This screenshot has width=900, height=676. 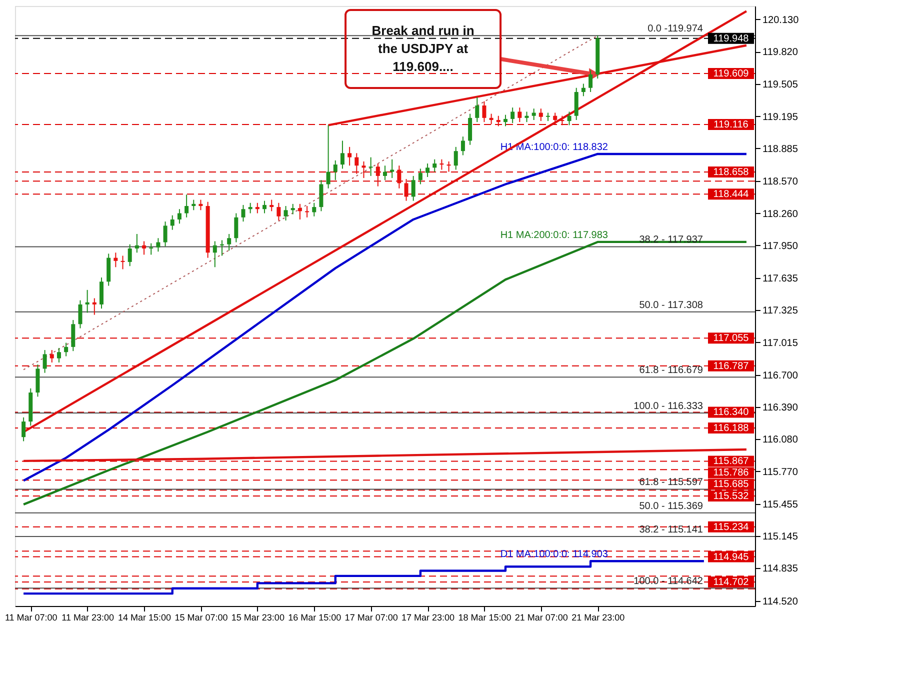 What do you see at coordinates (731, 74) in the screenshot?
I see `ref-line-label: 119.609` at bounding box center [731, 74].